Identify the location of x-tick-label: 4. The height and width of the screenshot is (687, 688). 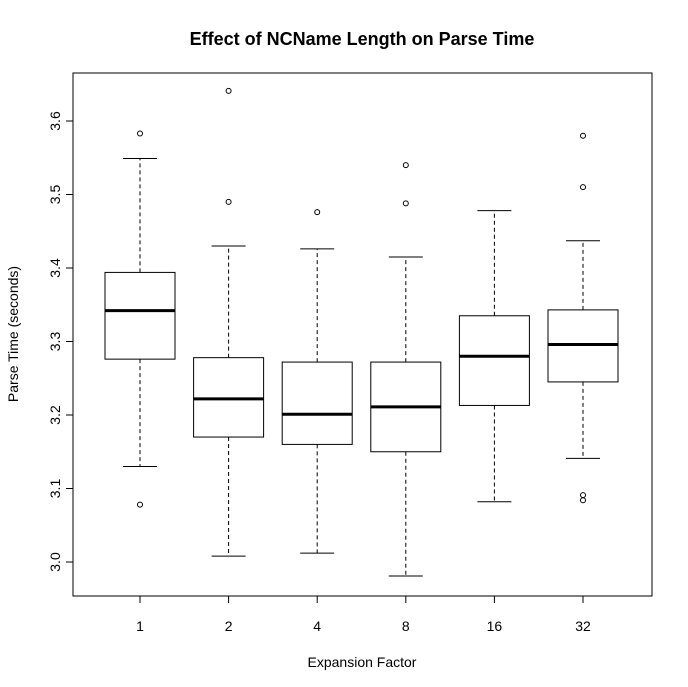
(317, 626).